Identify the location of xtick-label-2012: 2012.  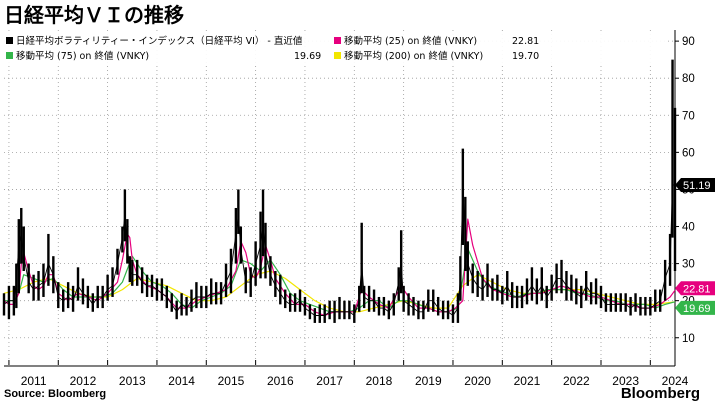
(83, 381).